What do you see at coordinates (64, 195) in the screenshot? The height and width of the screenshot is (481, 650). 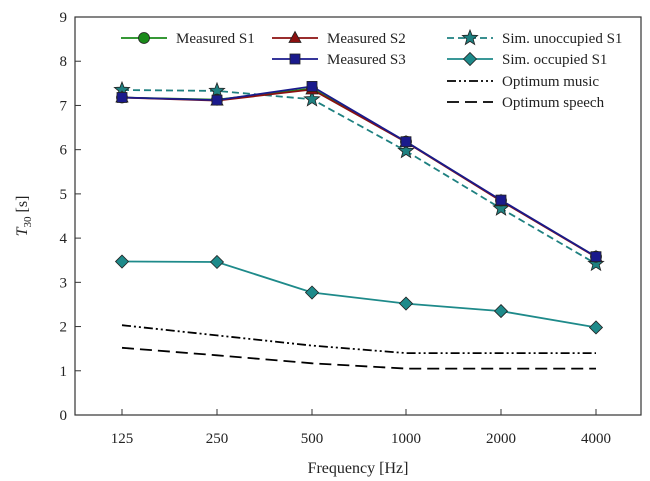 I see `y-tick-label: 5` at bounding box center [64, 195].